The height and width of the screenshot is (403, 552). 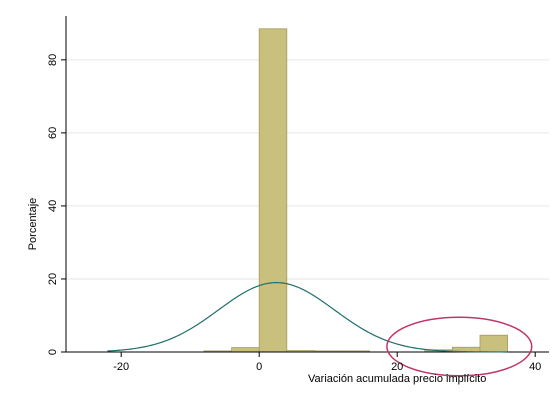 What do you see at coordinates (535, 367) in the screenshot?
I see `x-tick-label: 40` at bounding box center [535, 367].